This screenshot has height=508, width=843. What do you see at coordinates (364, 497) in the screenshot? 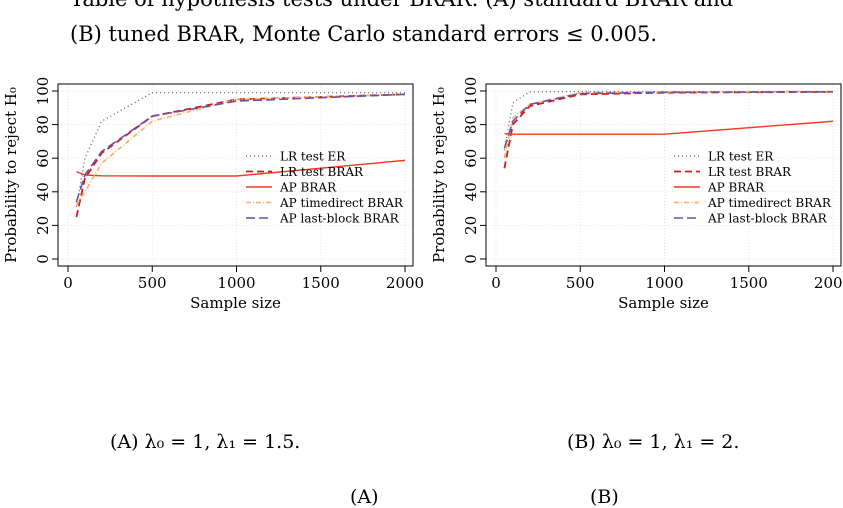
I see `cut-off-text-bottom-a: (A)` at bounding box center [364, 497].